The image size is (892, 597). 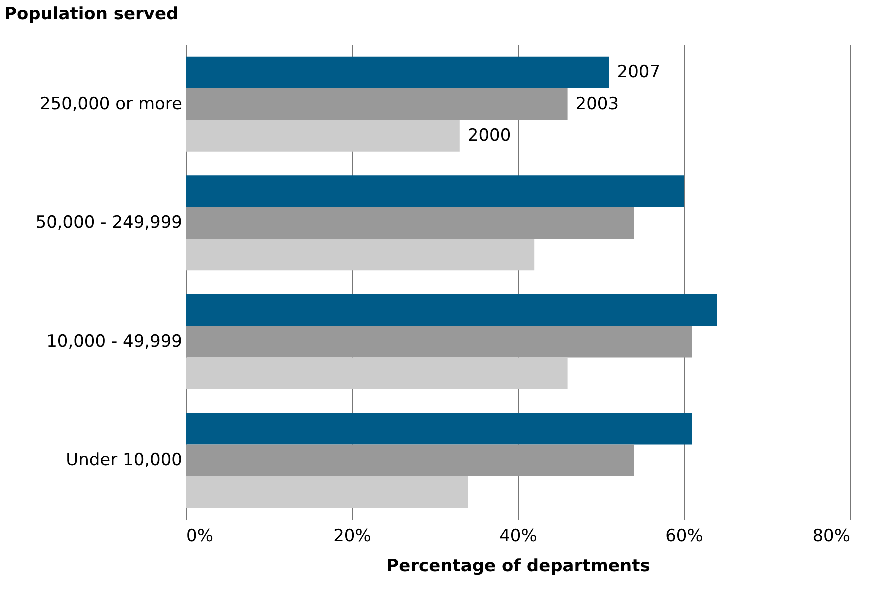 What do you see at coordinates (518, 566) in the screenshot?
I see `x-axis-title: Percentage of departments` at bounding box center [518, 566].